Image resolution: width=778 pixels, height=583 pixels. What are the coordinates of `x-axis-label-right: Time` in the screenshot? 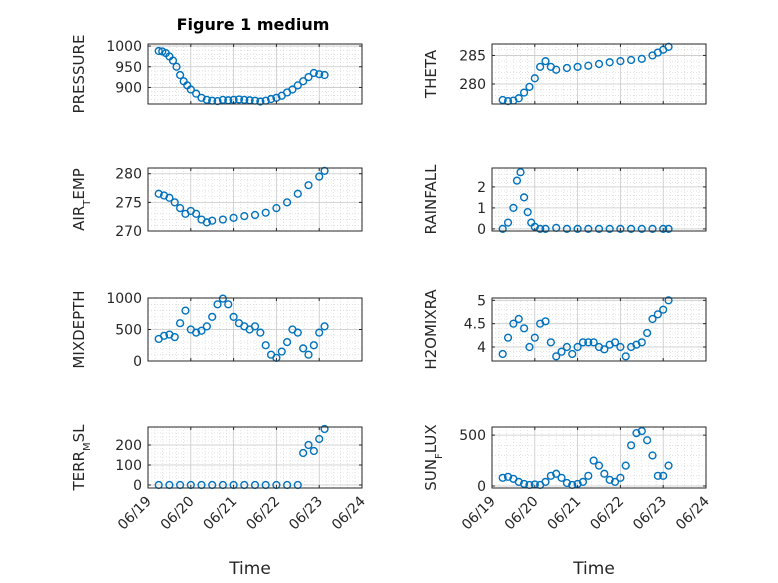 It's located at (593, 569).